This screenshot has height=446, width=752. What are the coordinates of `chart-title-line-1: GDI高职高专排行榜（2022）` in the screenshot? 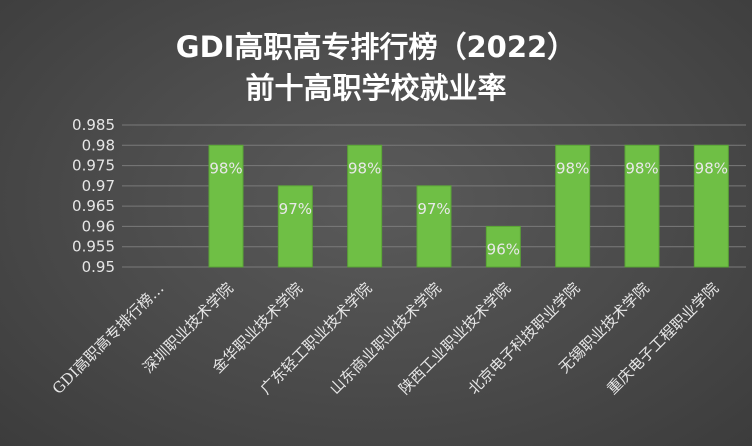 It's located at (376, 47).